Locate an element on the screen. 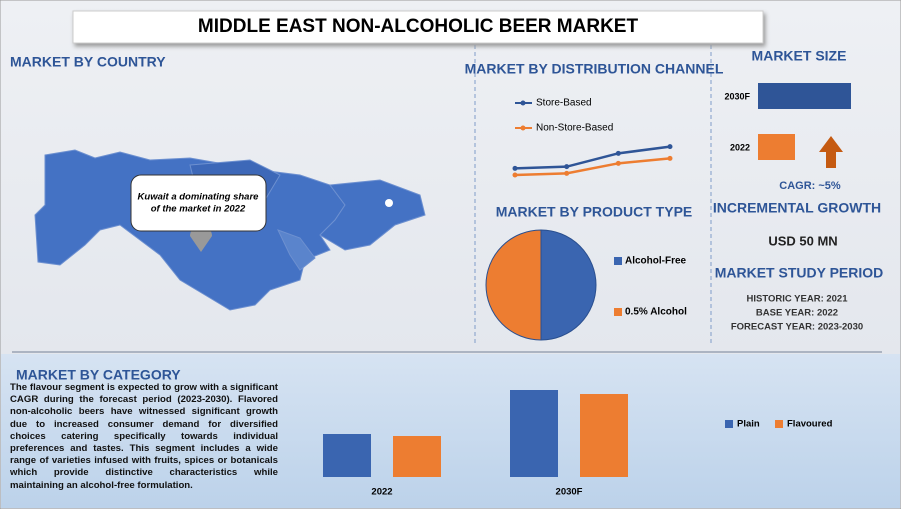 The image size is (901, 509). bar-label: 2022 is located at coordinates (740, 147).